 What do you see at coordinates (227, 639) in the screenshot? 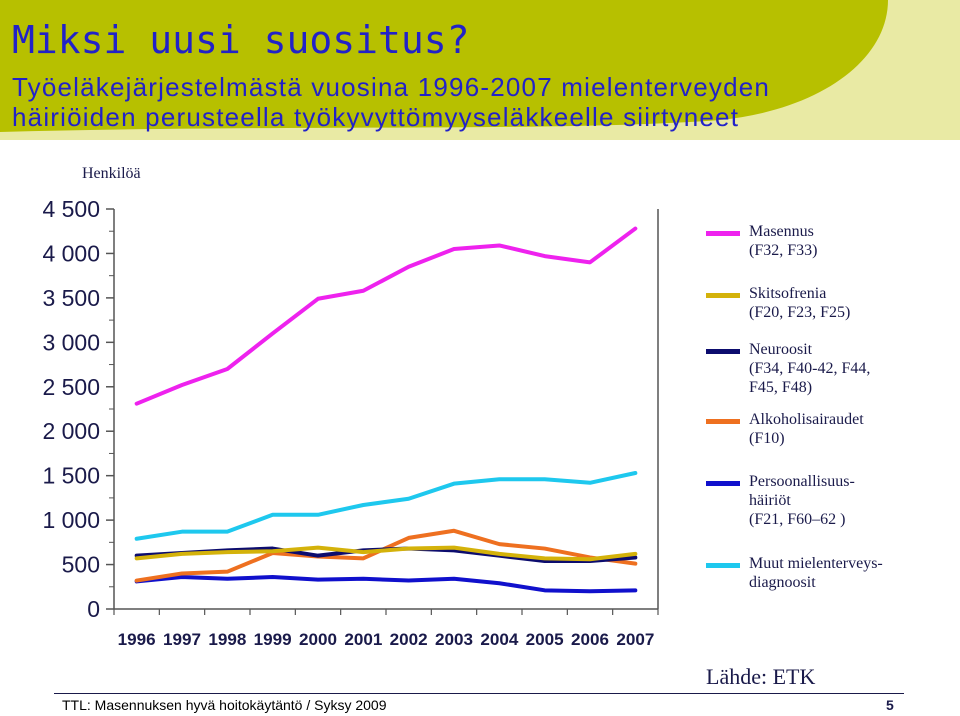
I see `x-tick-label: 1998` at bounding box center [227, 639].